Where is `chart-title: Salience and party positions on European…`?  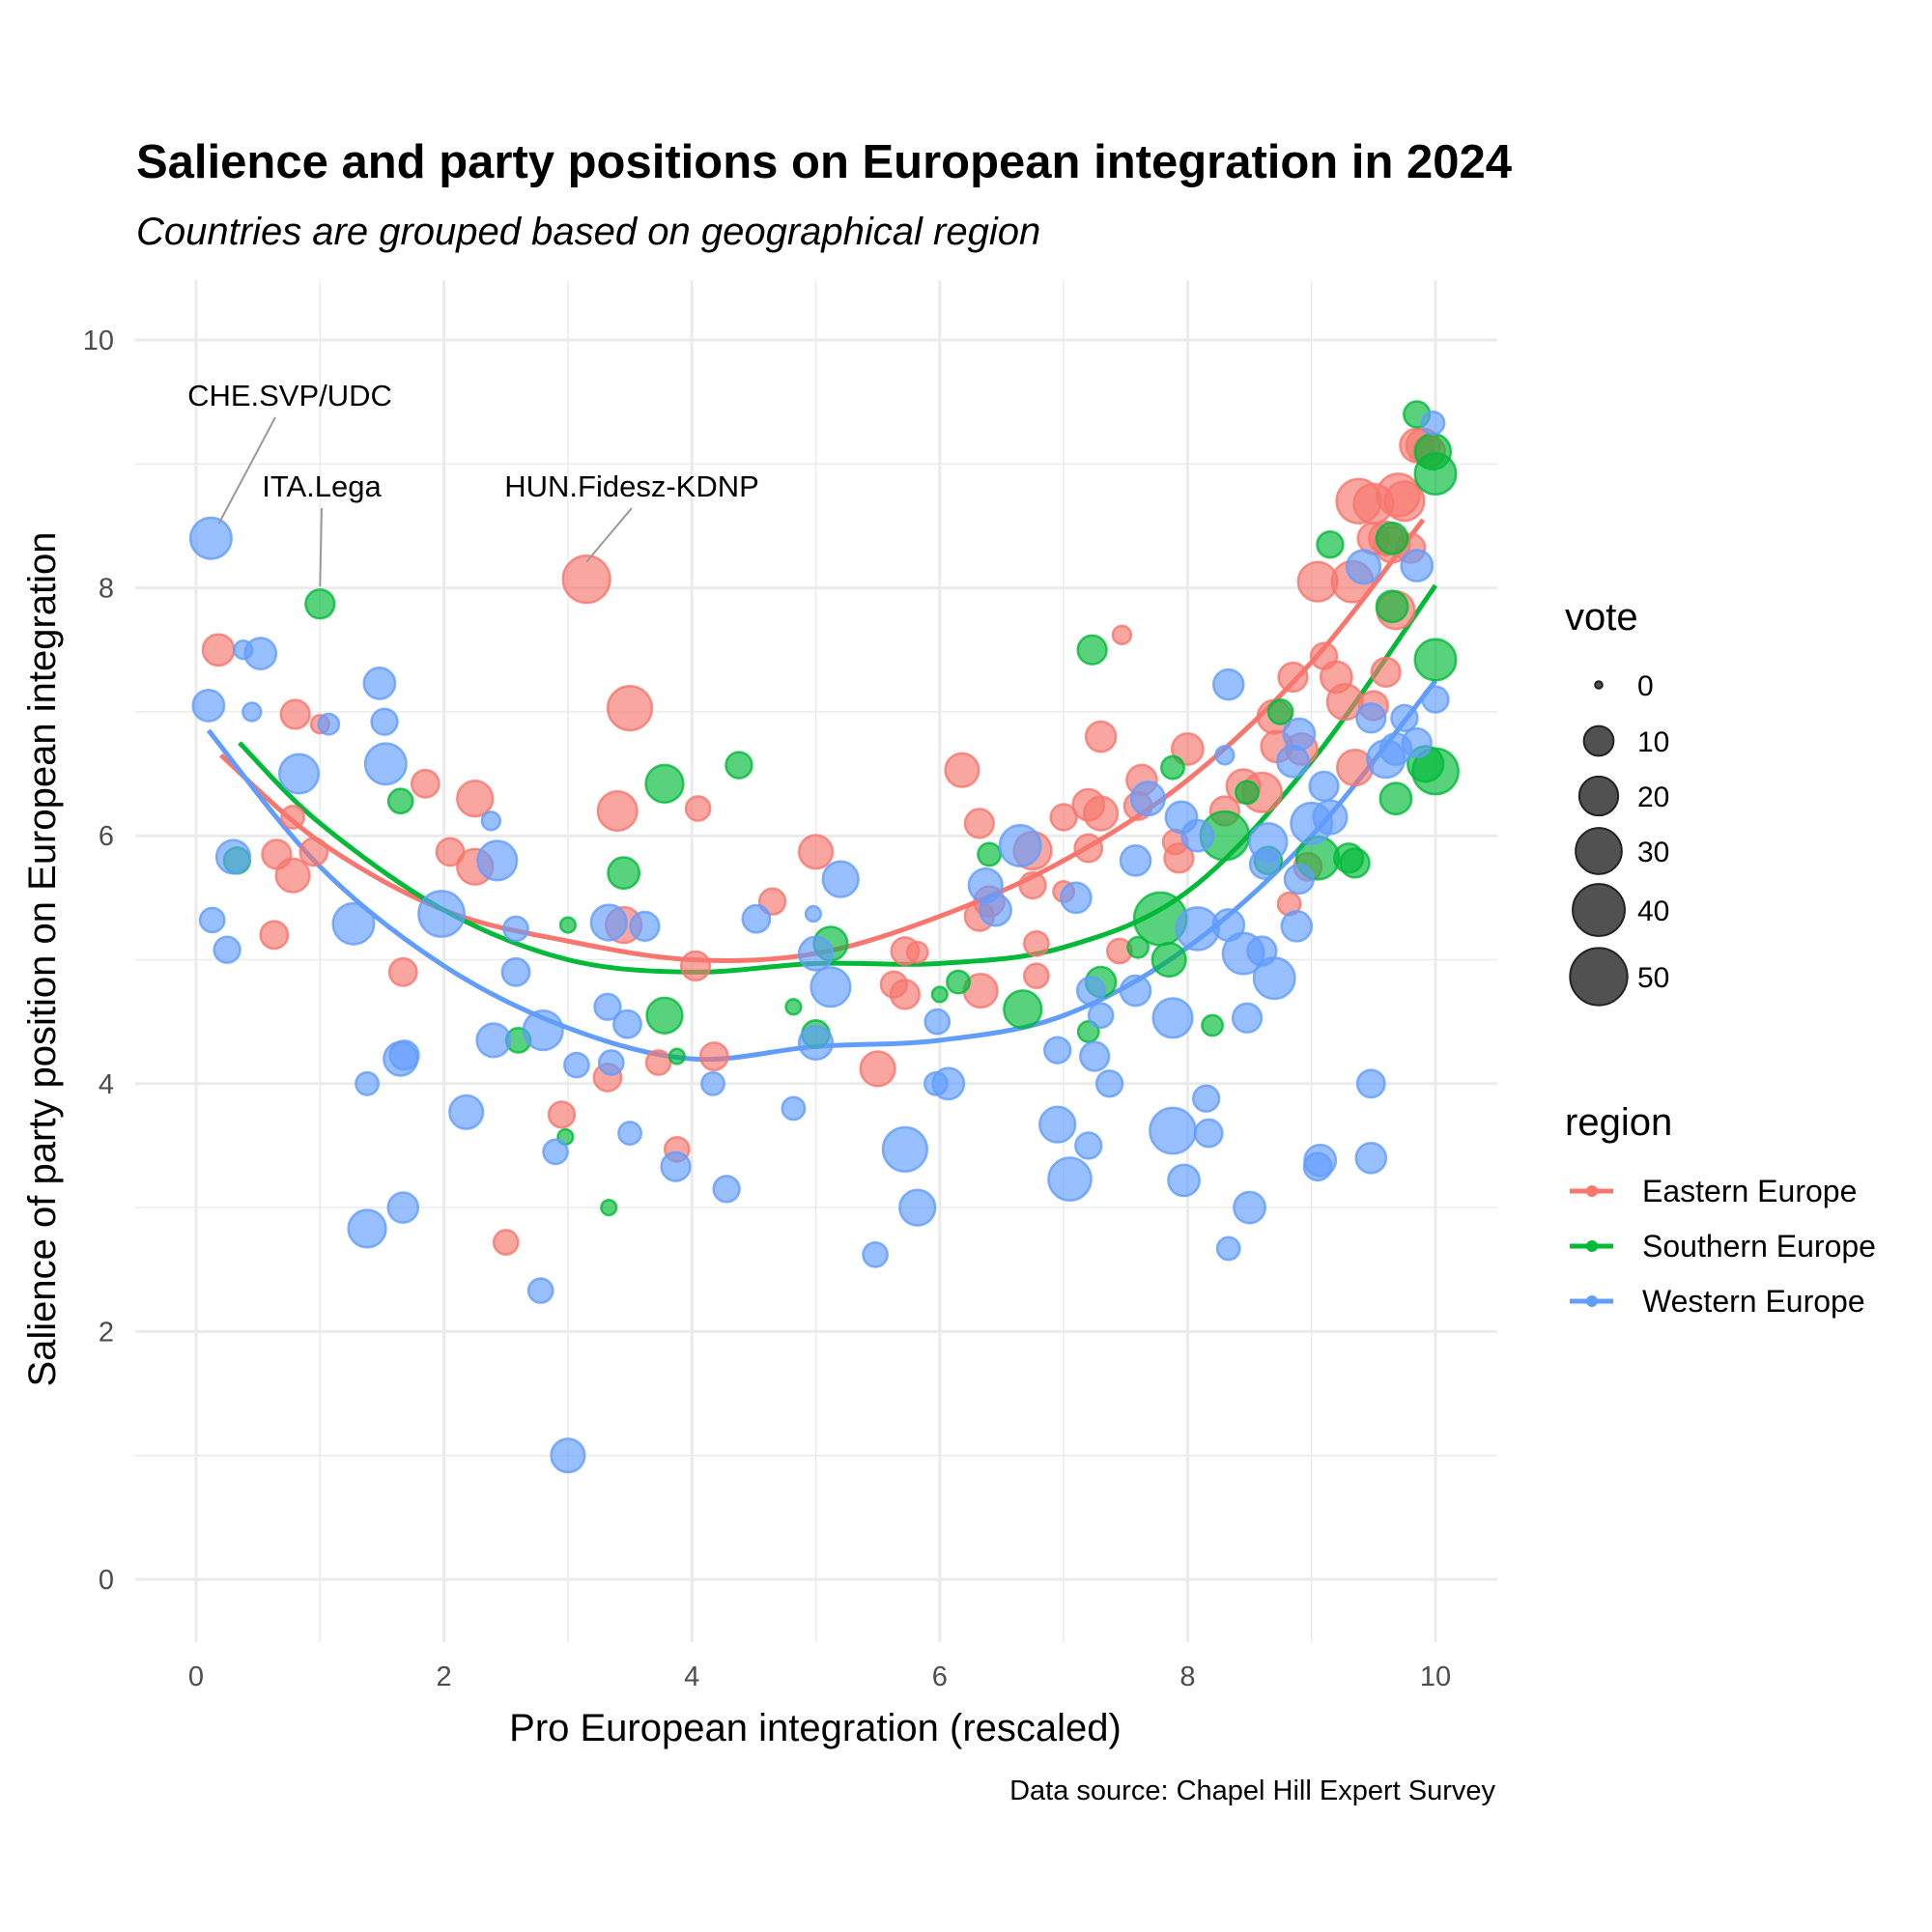 chart-title: Salience and party positions on European… is located at coordinates (824, 162).